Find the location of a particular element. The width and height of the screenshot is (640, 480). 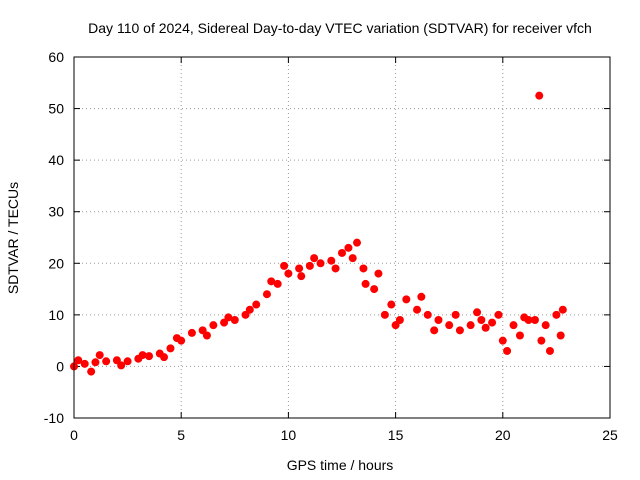

y-tick-label: 10 is located at coordinates (56, 315).